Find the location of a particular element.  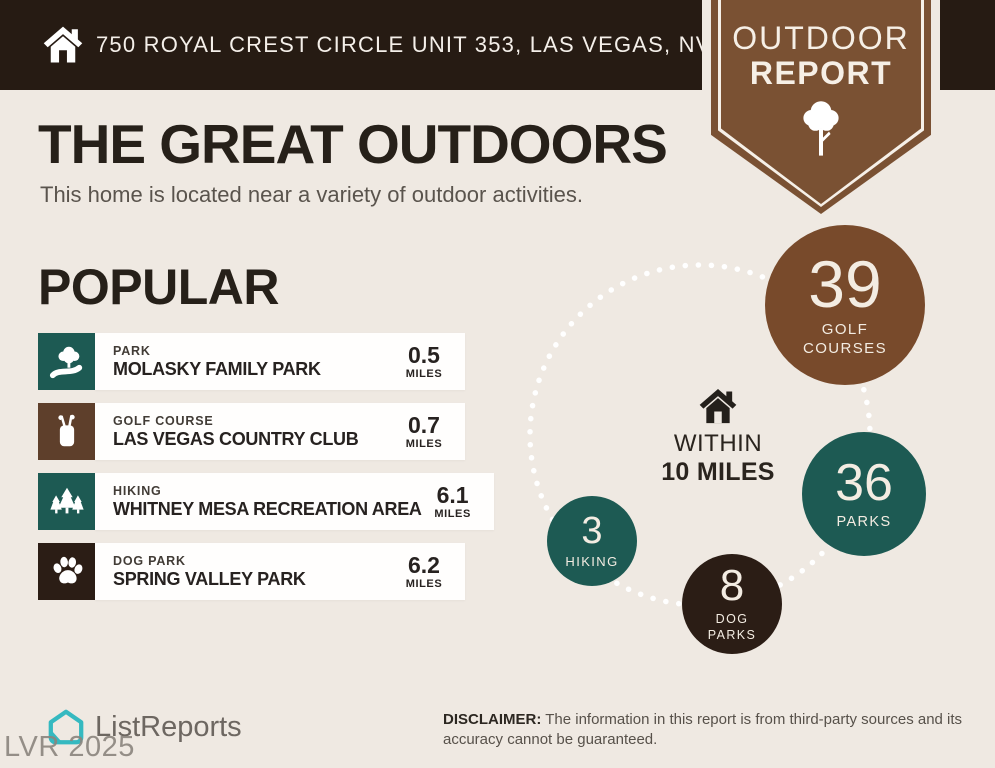

within-text: WITHIN is located at coordinates (718, 443).